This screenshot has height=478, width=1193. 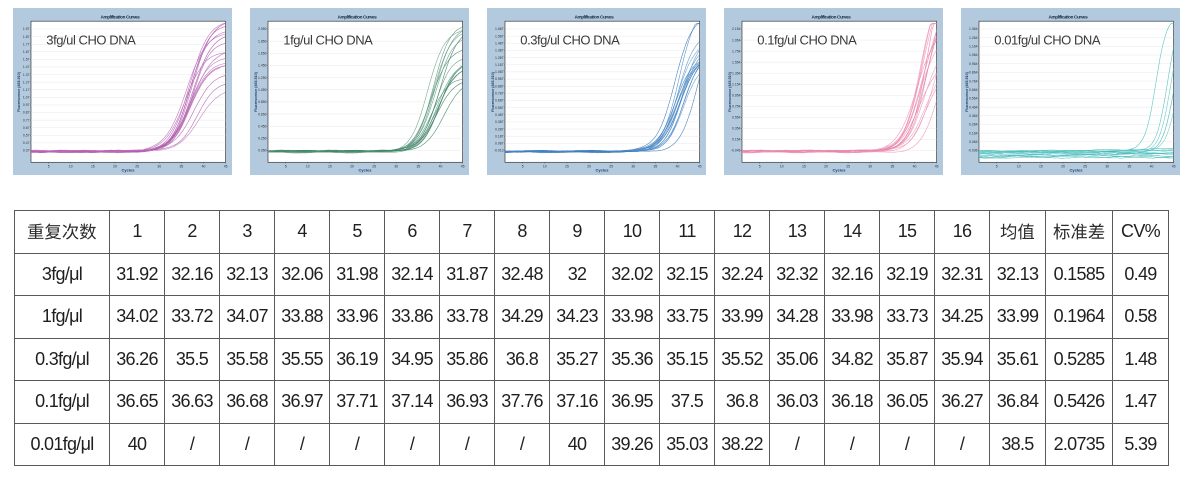 What do you see at coordinates (973, 125) in the screenshot?
I see `svg-text: 0.264` at bounding box center [973, 125].